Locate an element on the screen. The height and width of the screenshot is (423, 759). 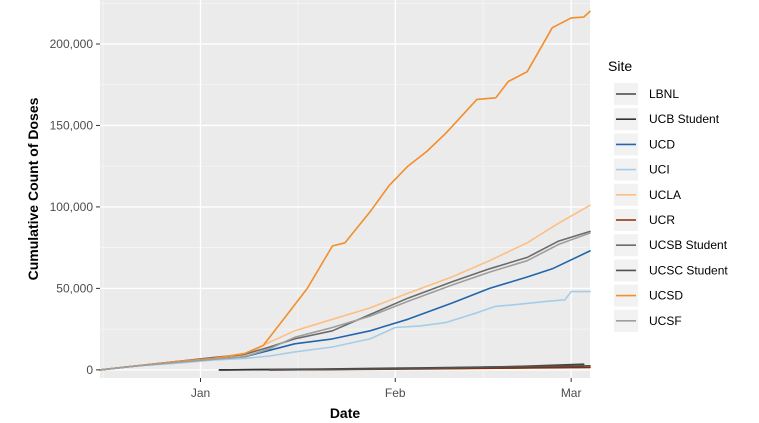
y-axis-ticks: 0 50,000 100,000 150,000 200,000 is located at coordinates (75, 207).